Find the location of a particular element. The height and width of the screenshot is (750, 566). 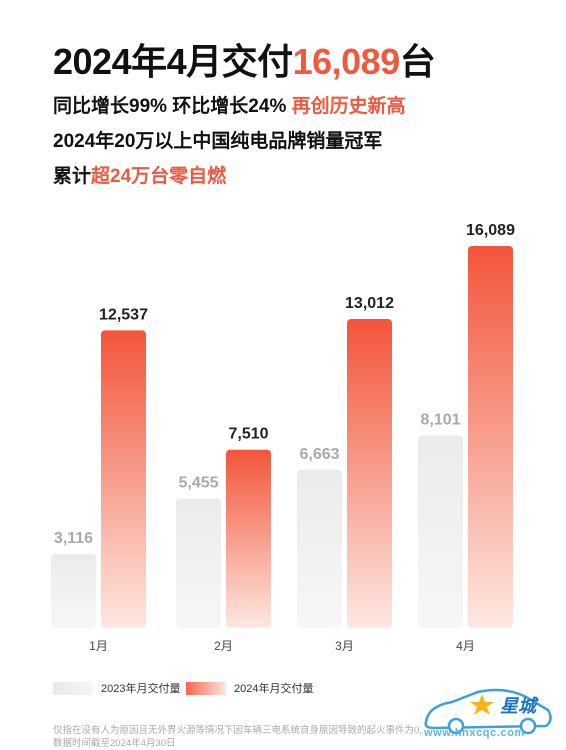

watermark-logo: 星城 is located at coordinates (488, 711).